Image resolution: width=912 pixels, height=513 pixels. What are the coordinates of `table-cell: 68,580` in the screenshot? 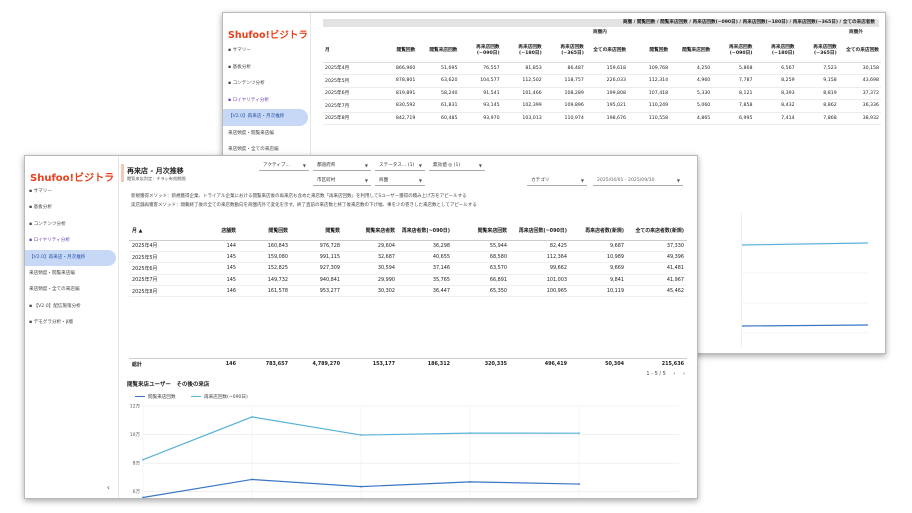 It's located at (481, 257).